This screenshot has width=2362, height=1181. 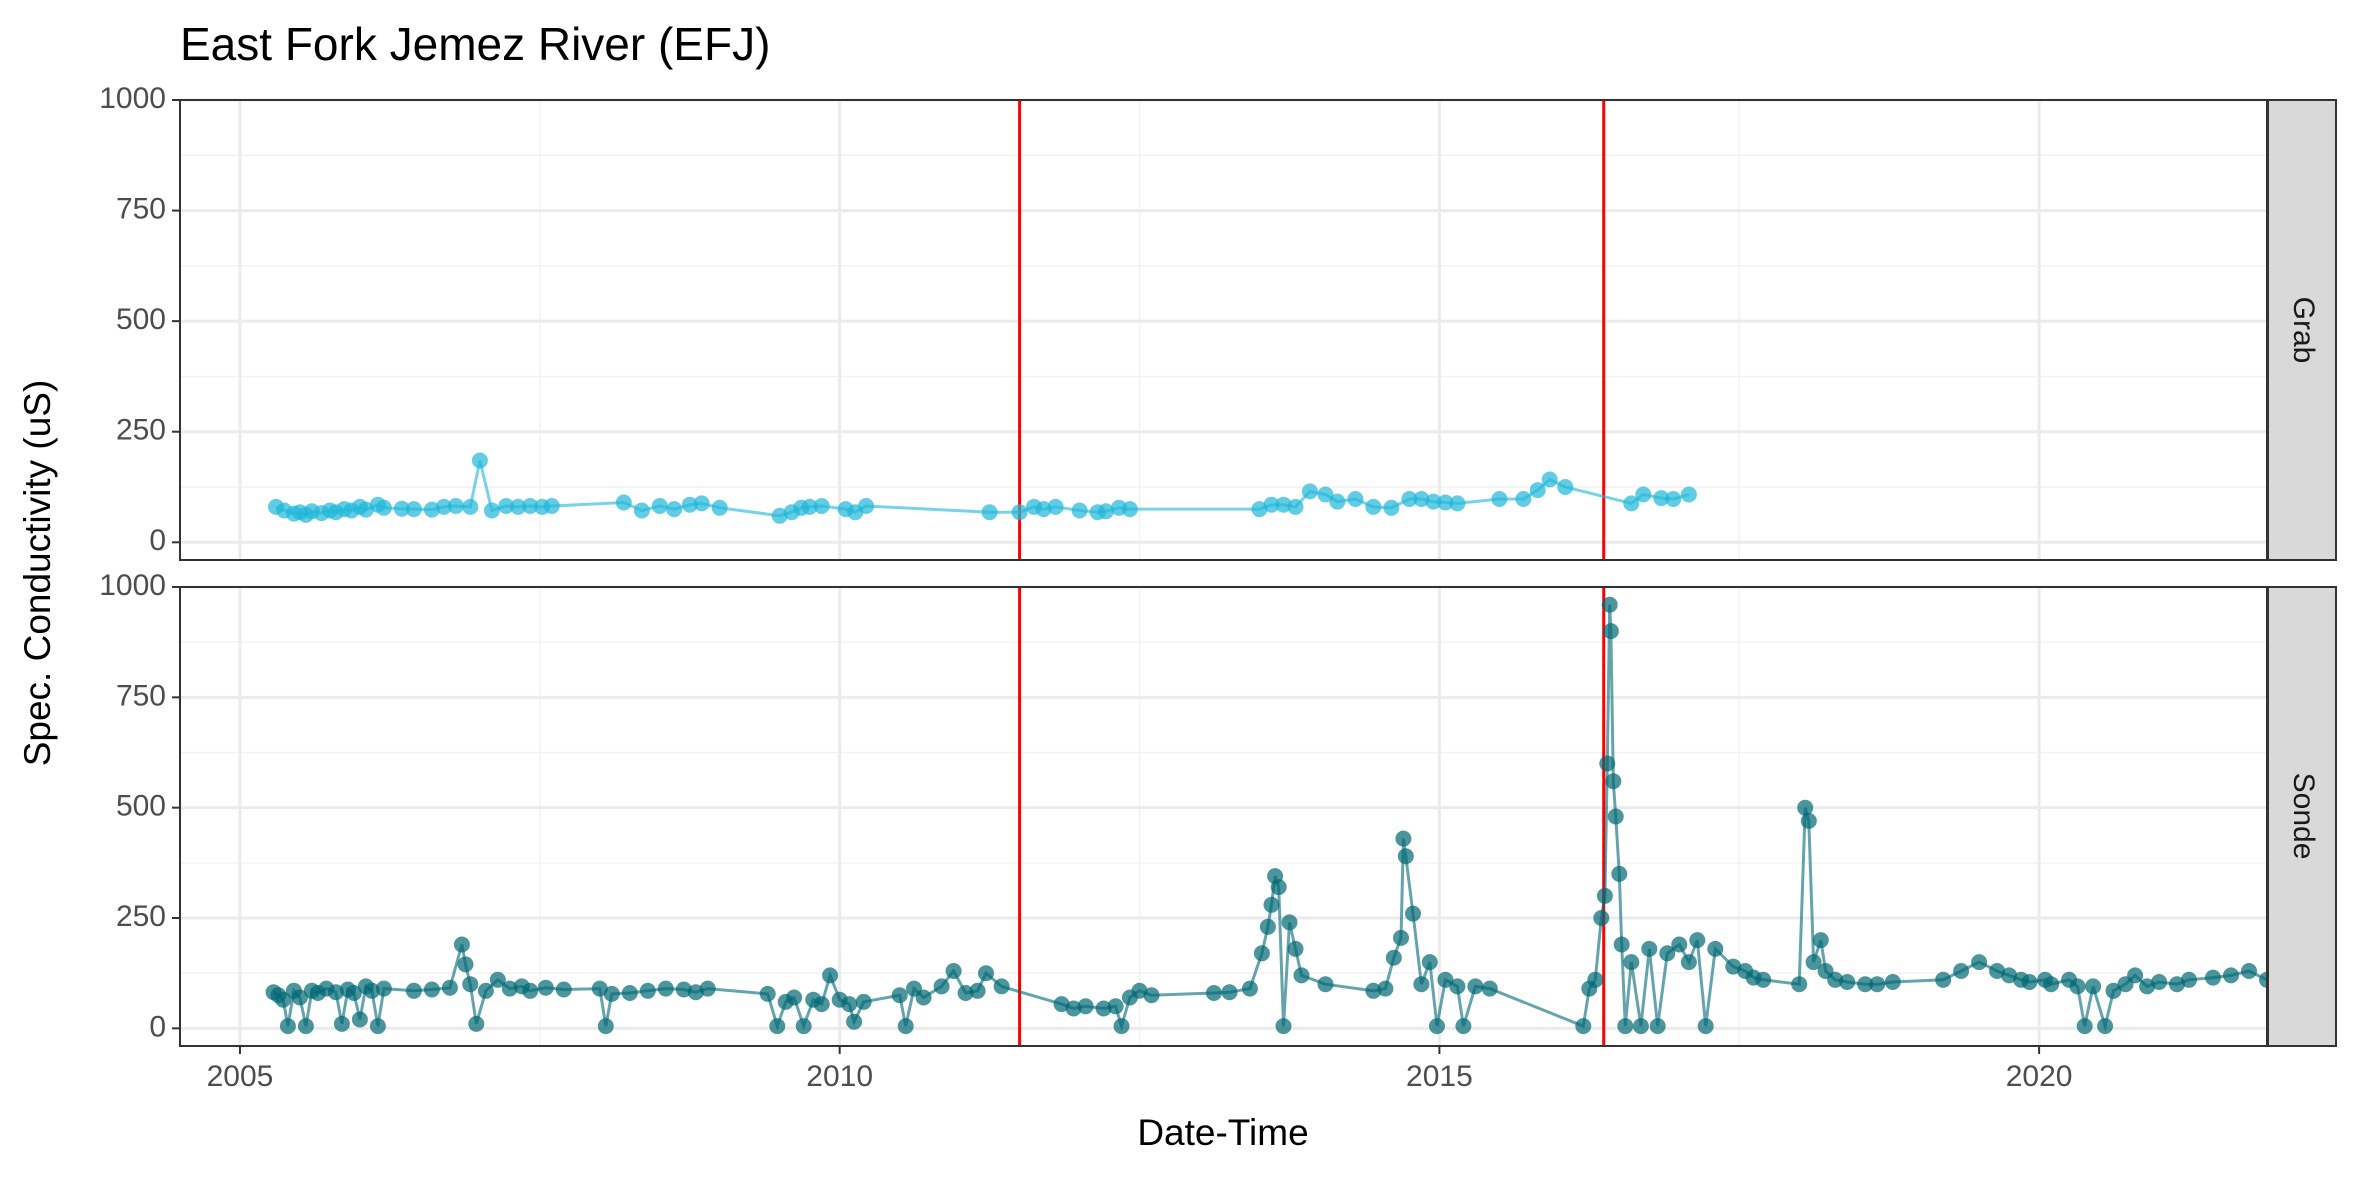 I want to click on y-tick-label: 250, so click(x=141, y=430).